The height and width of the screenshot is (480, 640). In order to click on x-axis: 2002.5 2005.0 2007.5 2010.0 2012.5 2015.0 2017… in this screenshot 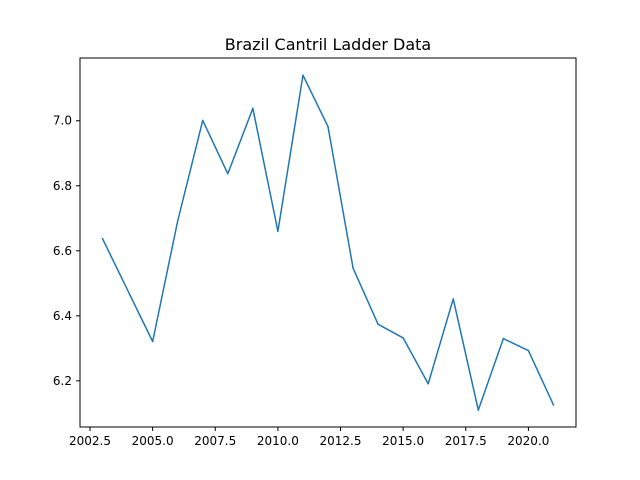, I will do `click(309, 437)`.